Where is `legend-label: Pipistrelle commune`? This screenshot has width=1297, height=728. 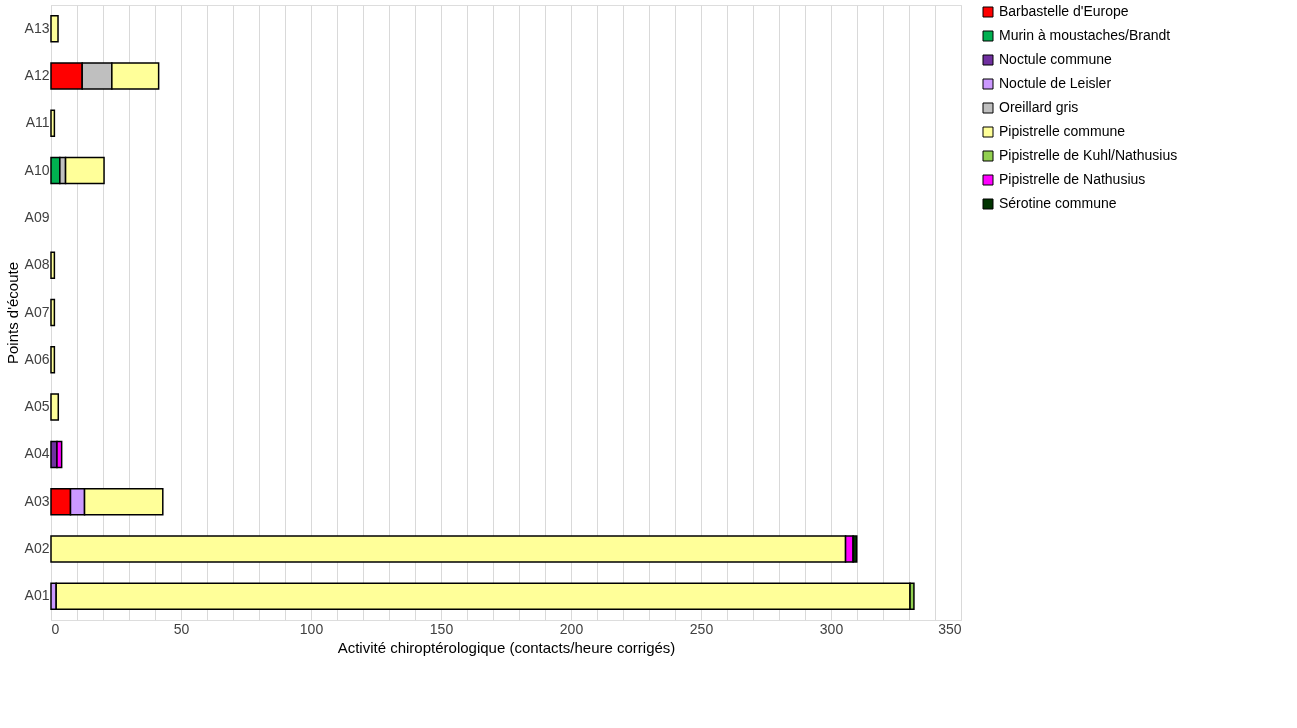 legend-label: Pipistrelle commune is located at coordinates (1062, 131).